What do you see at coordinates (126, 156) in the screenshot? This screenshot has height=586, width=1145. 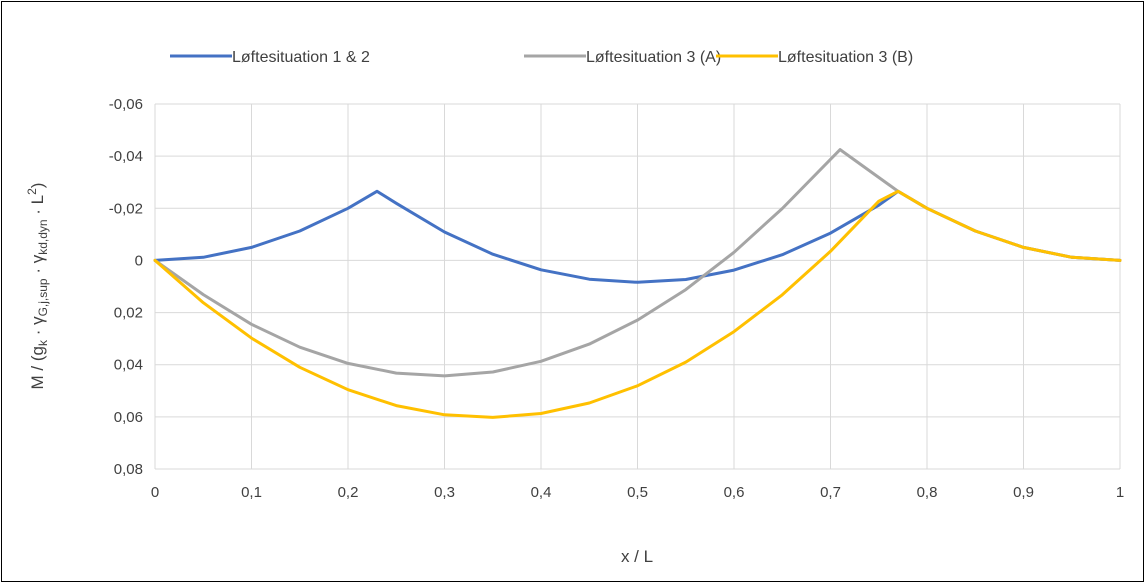 I see `y-tick-label: -0,04` at bounding box center [126, 156].